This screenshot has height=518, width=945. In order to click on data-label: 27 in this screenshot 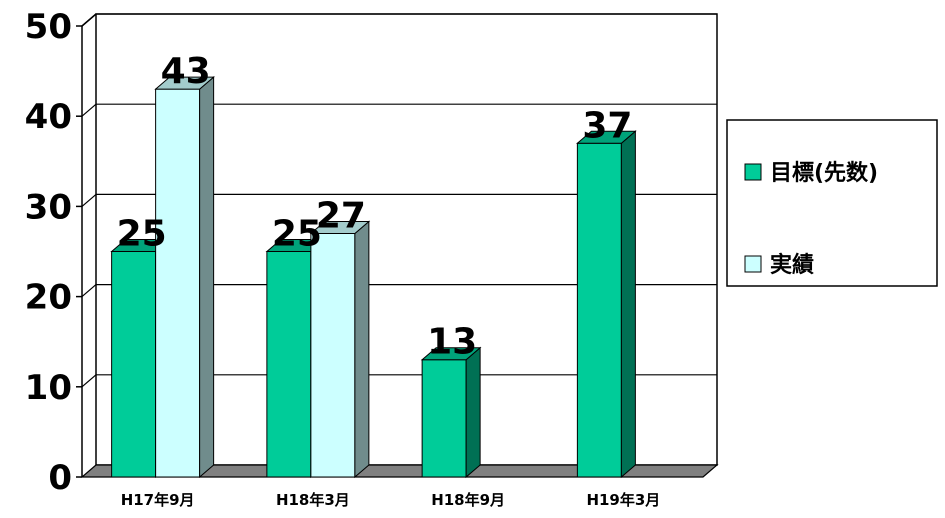, I will do `click(341, 215)`.